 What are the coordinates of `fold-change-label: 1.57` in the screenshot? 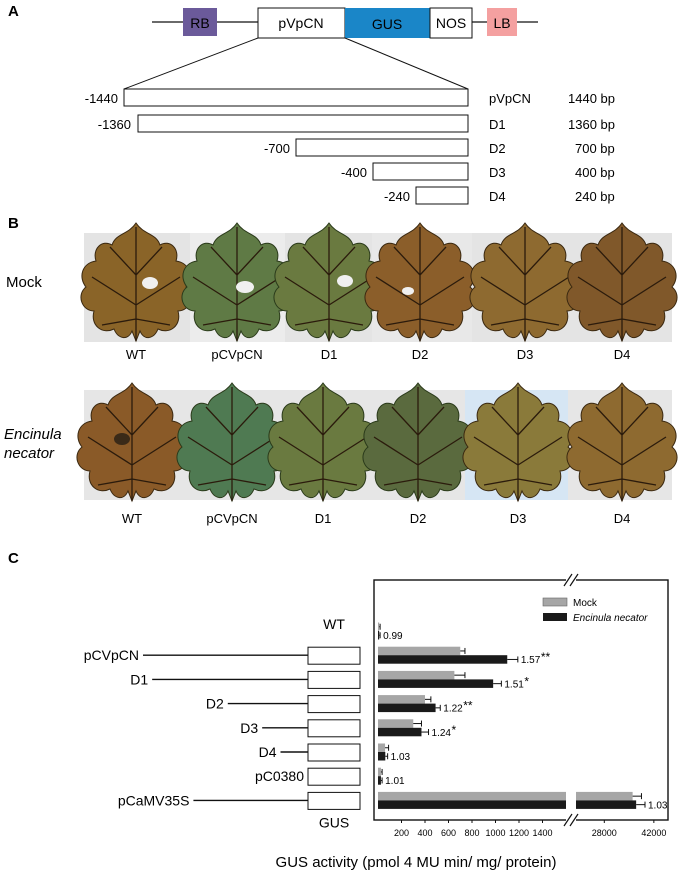 It's located at (531, 660).